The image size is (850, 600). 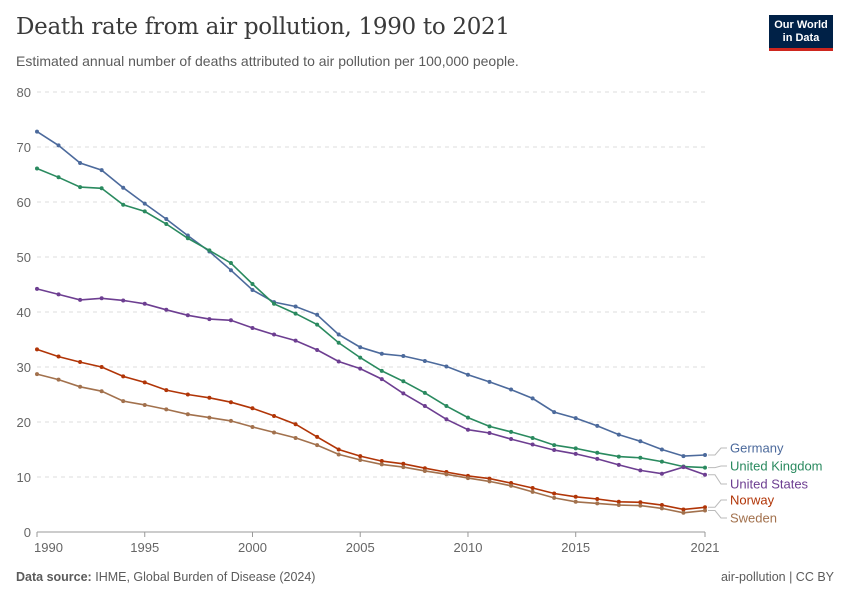 What do you see at coordinates (769, 484) in the screenshot?
I see `series-label: United States` at bounding box center [769, 484].